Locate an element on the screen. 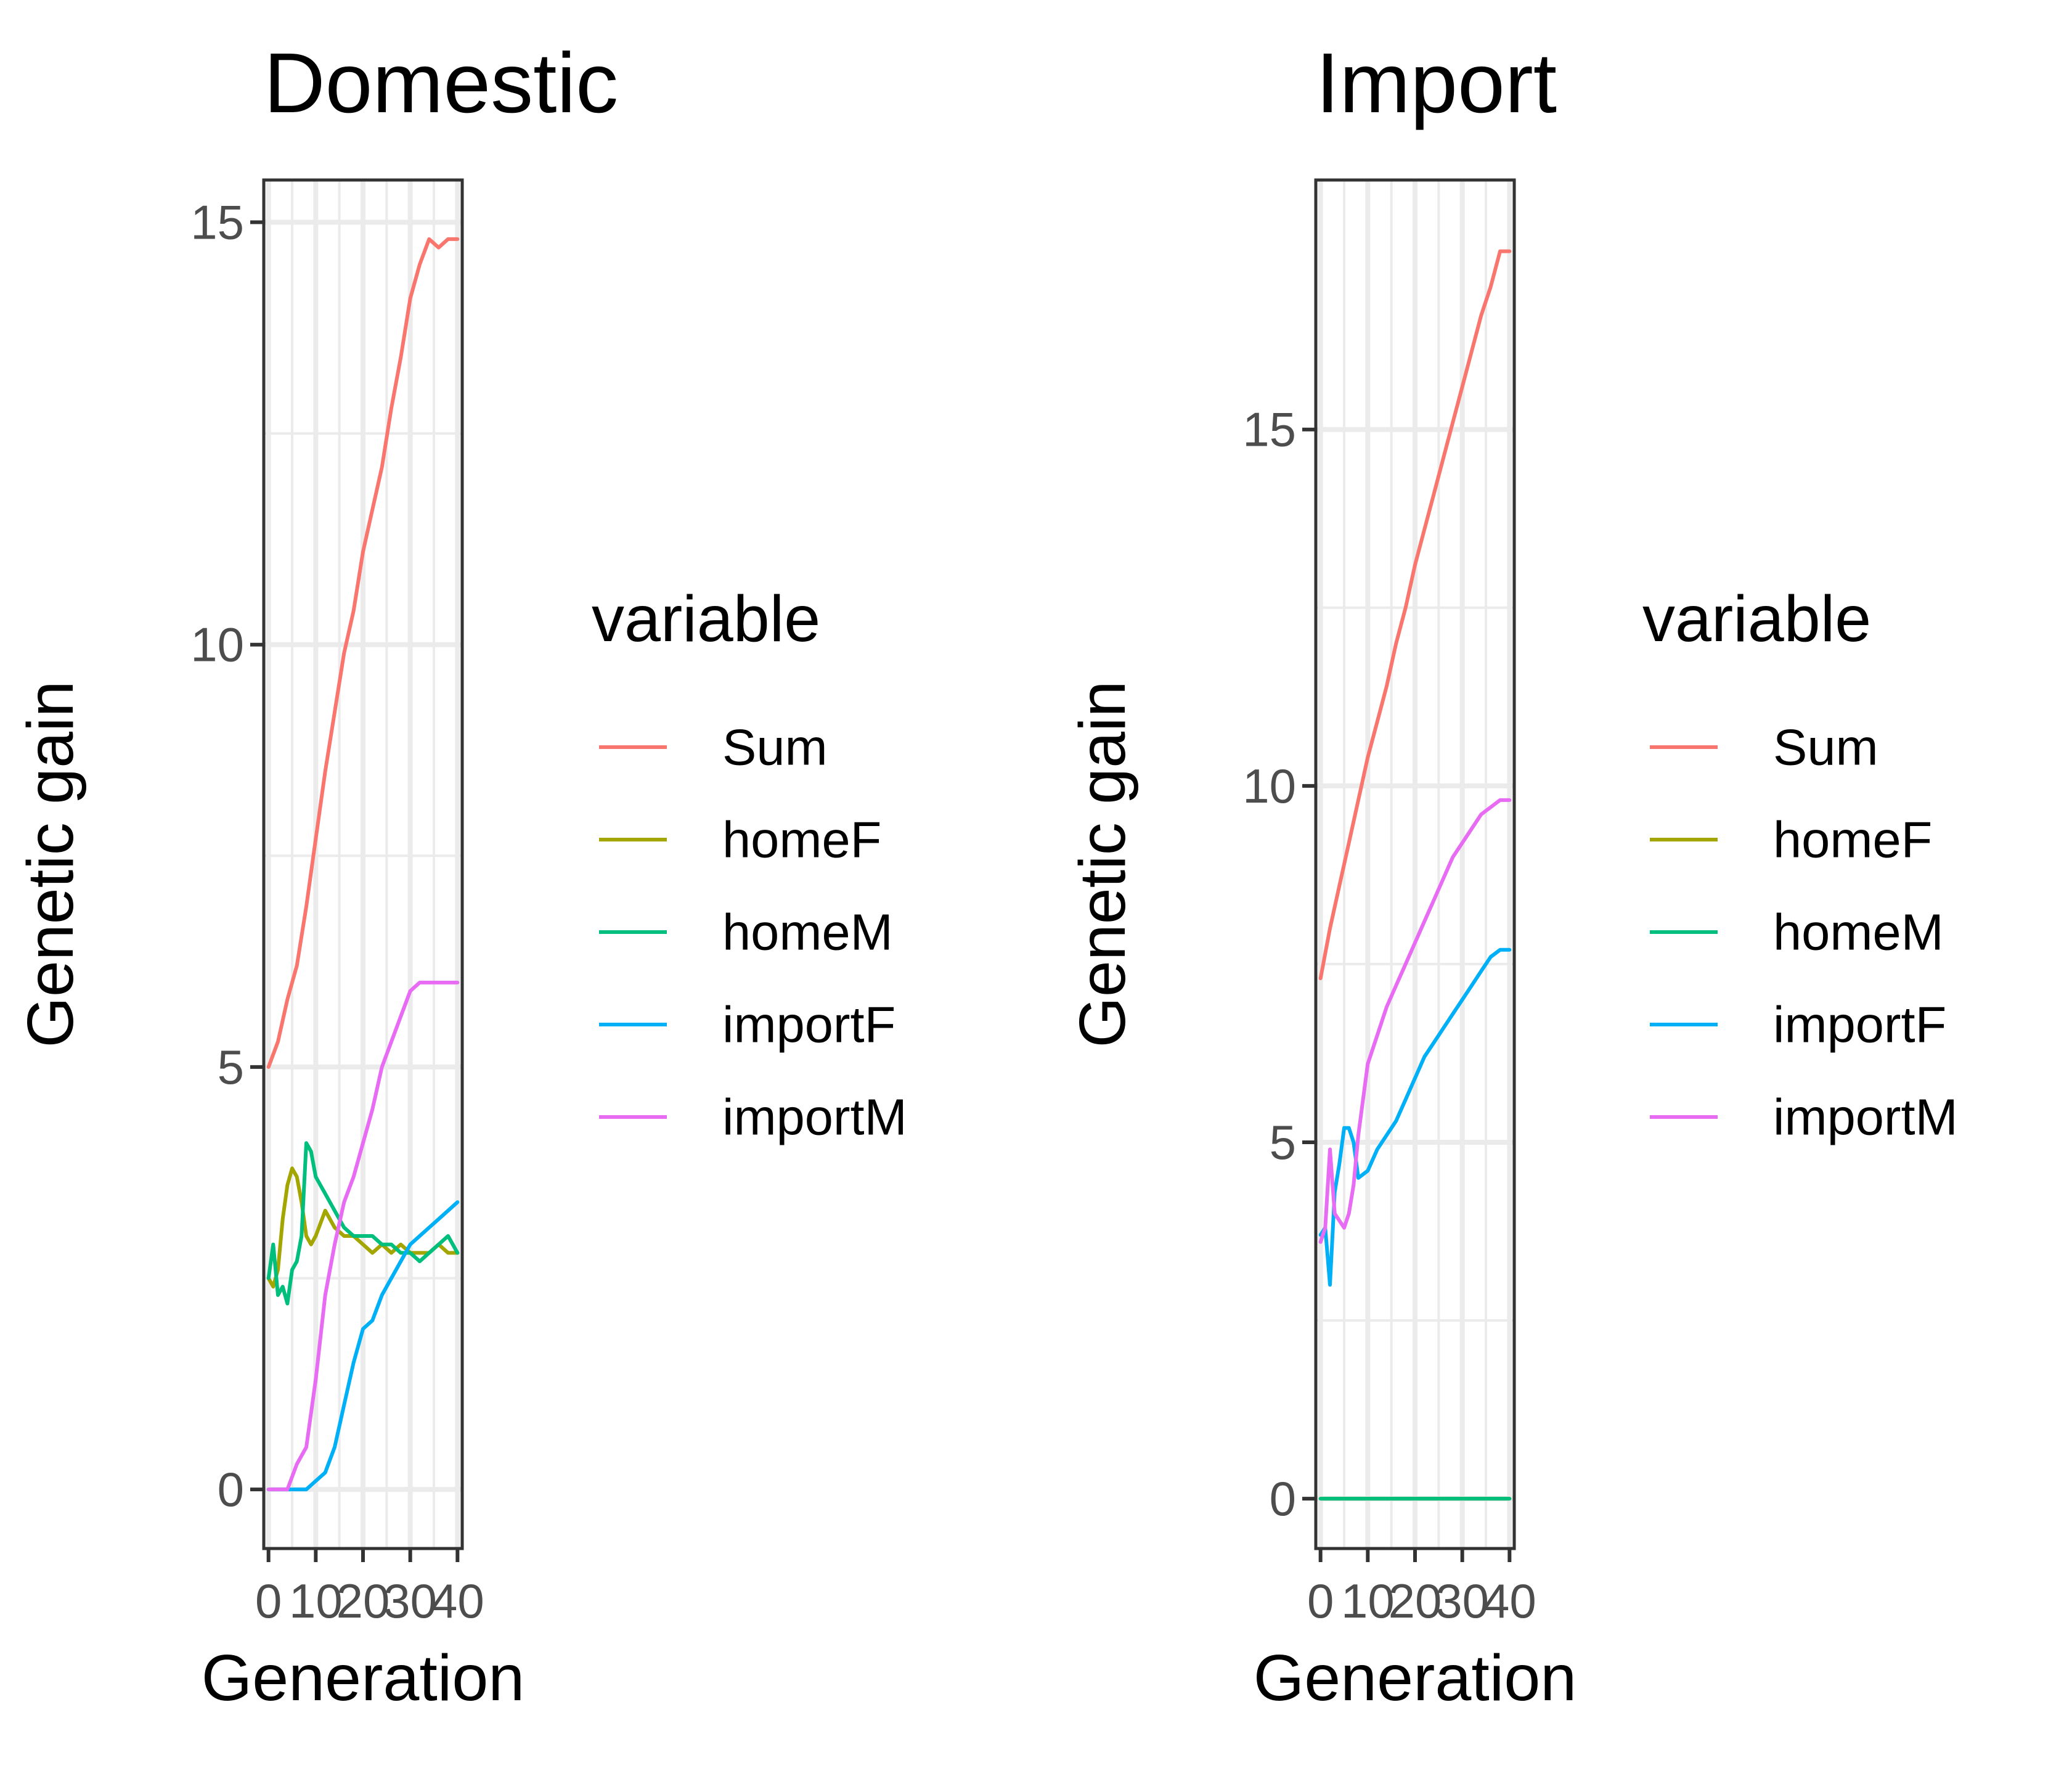 This screenshot has width=2072, height=1776. panel-title: Import is located at coordinates (1436, 83).